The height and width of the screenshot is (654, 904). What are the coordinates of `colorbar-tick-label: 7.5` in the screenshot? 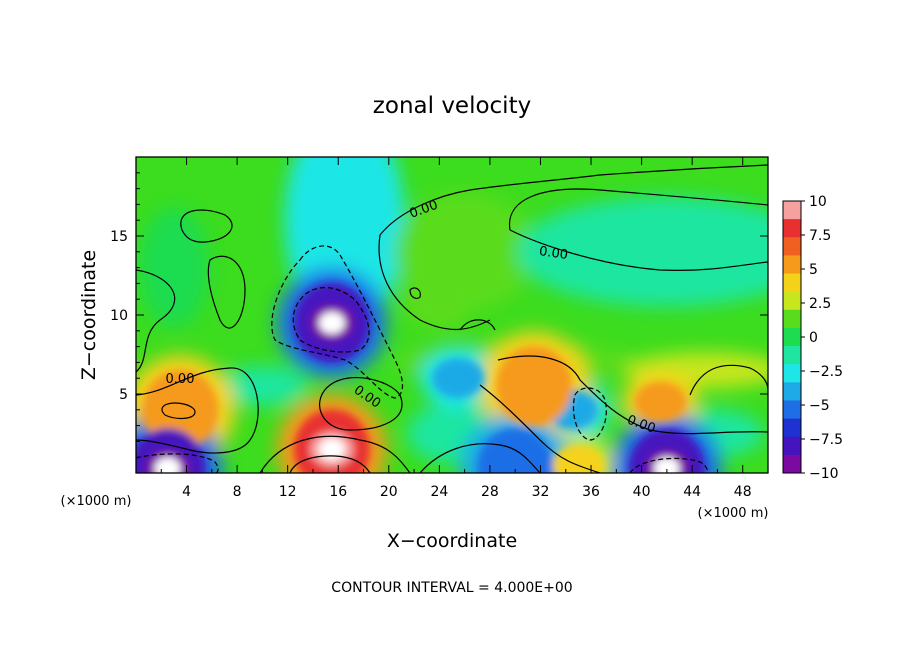 It's located at (820, 236).